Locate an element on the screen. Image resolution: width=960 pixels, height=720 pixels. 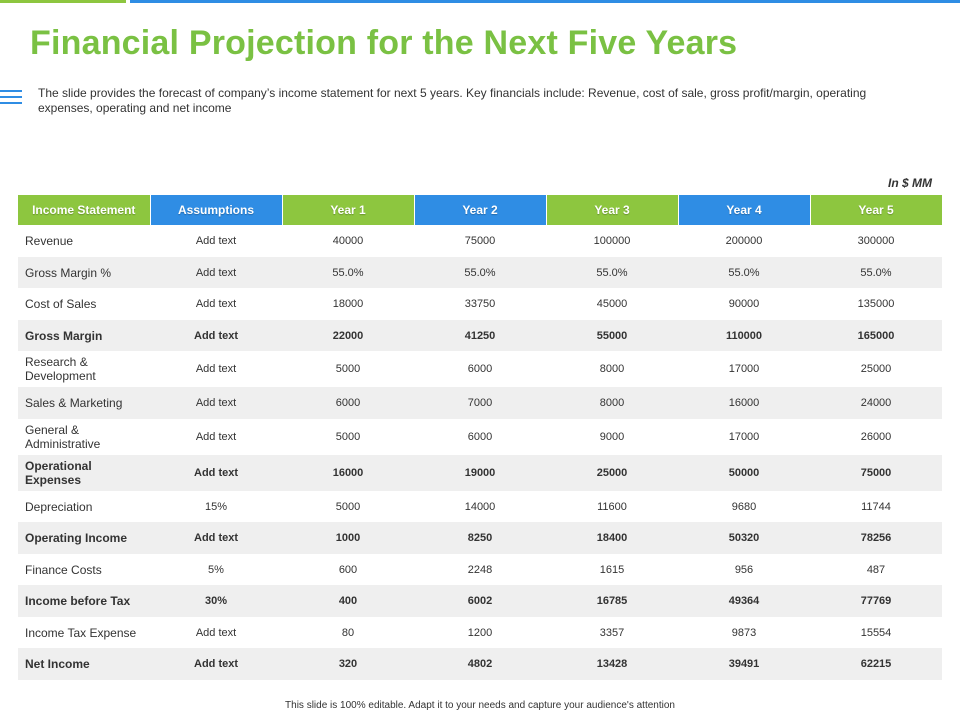
cell-year-2: 2248 is located at coordinates (480, 569).